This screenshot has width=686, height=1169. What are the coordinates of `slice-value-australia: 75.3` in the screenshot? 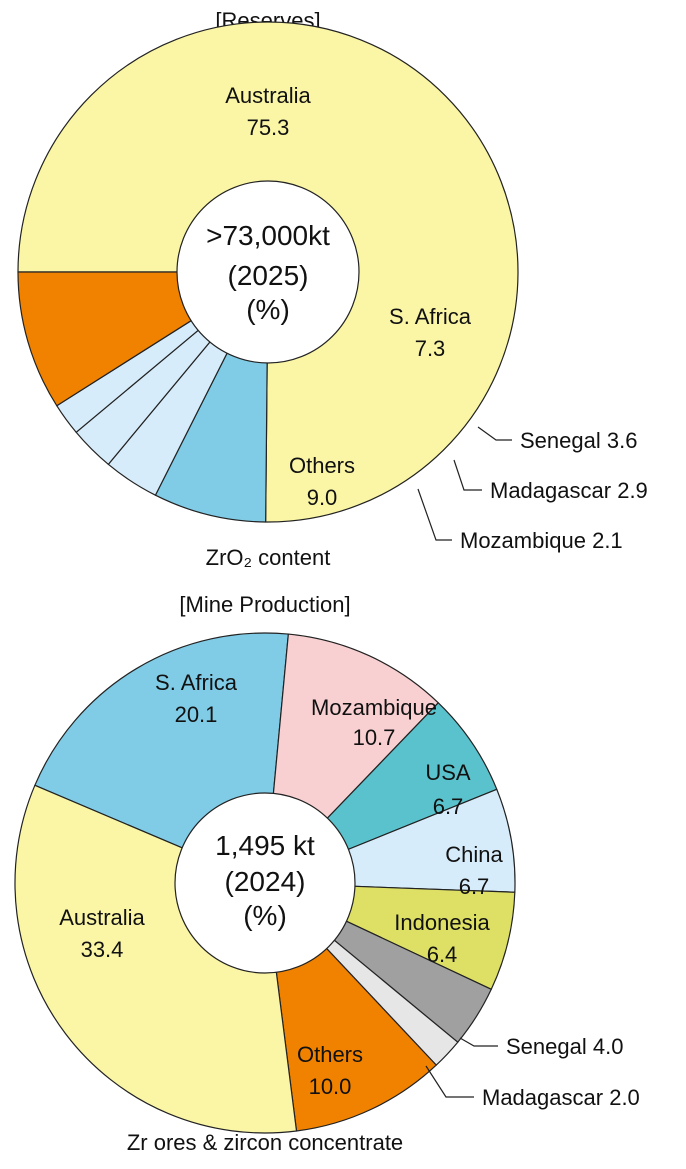 It's located at (268, 127).